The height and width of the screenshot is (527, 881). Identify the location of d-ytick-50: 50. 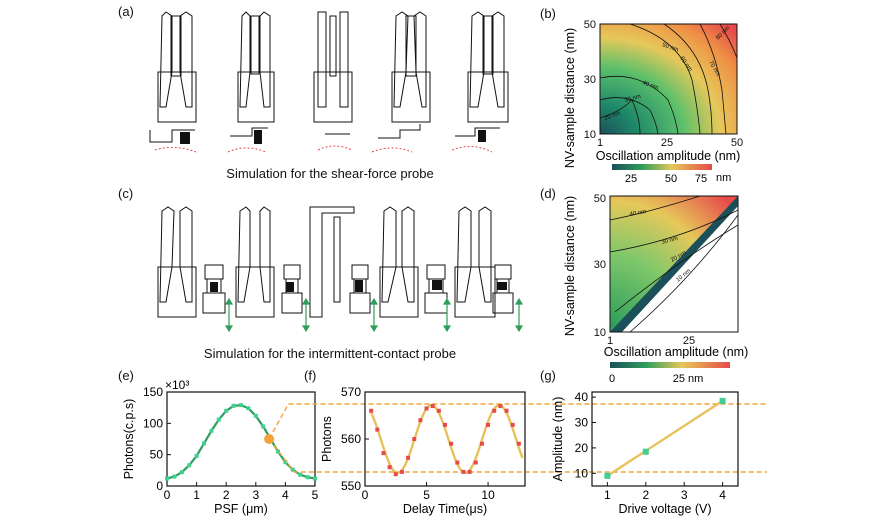
(600, 199).